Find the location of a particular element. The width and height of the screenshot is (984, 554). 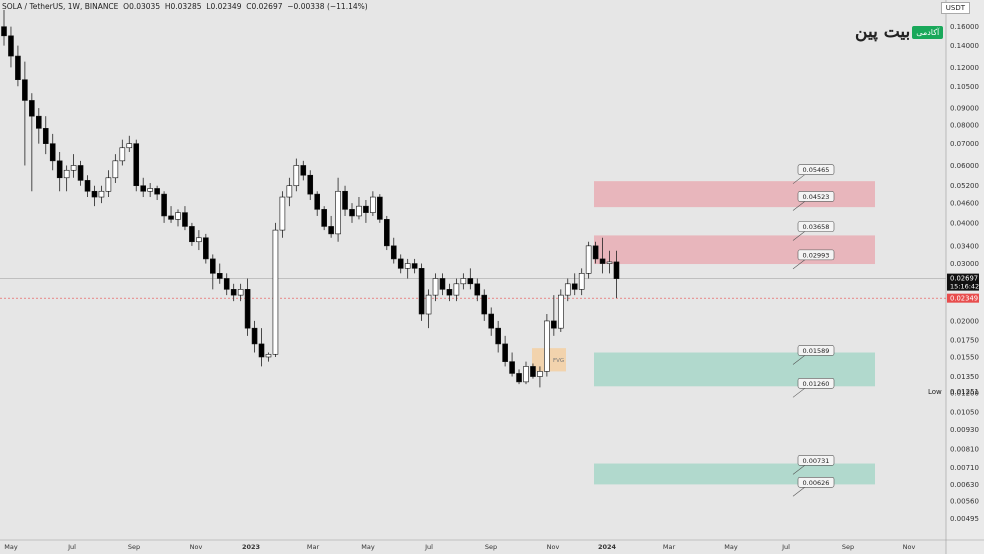

y-tick-label: 0.03400 is located at coordinates (964, 246).